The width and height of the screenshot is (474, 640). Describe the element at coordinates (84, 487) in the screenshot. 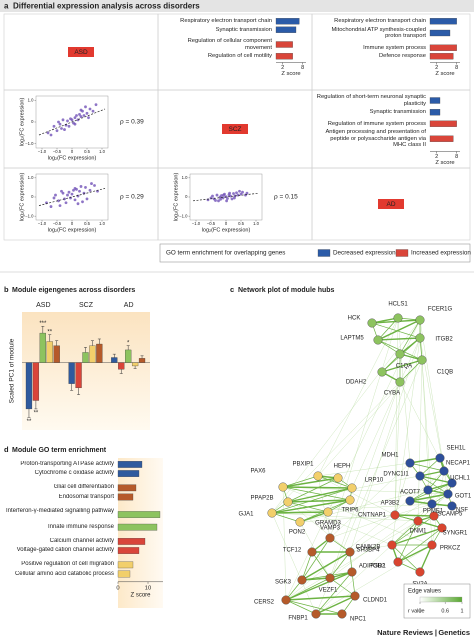

I see `go-term: Glial cell differentiation` at that location.